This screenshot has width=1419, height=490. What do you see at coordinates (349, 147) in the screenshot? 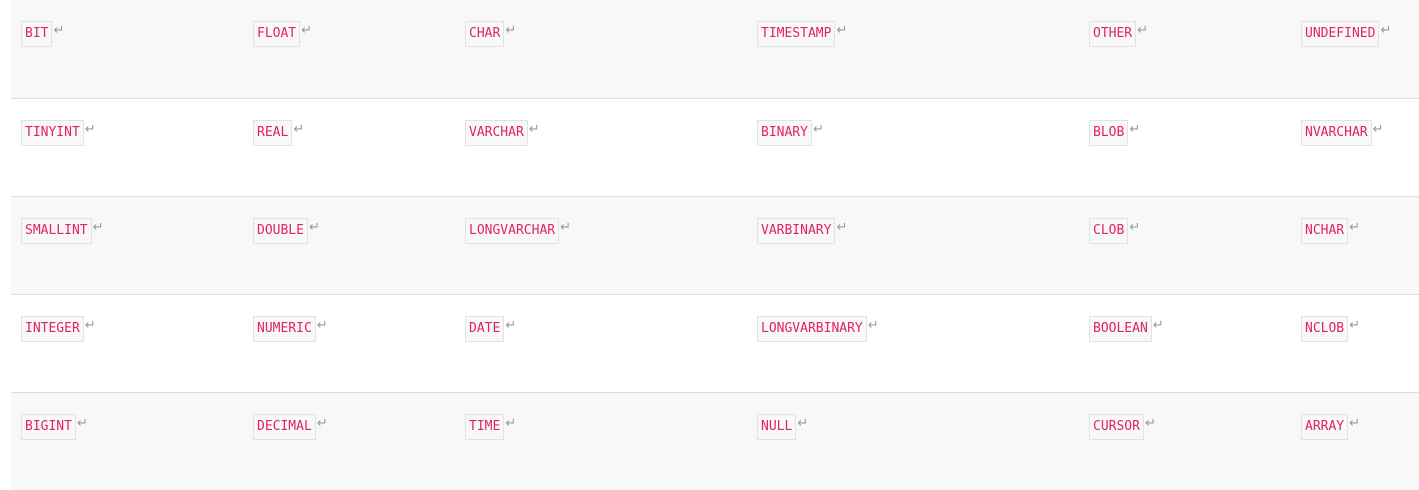
I see `table-cell: REAL ↵` at bounding box center [349, 147].